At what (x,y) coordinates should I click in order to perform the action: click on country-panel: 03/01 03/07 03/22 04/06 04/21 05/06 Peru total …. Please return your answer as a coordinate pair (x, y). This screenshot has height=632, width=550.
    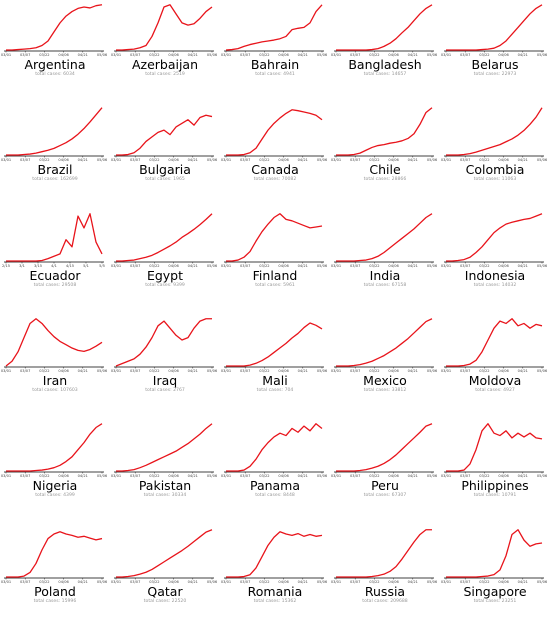
    Looking at the image, I should click on (385, 471).